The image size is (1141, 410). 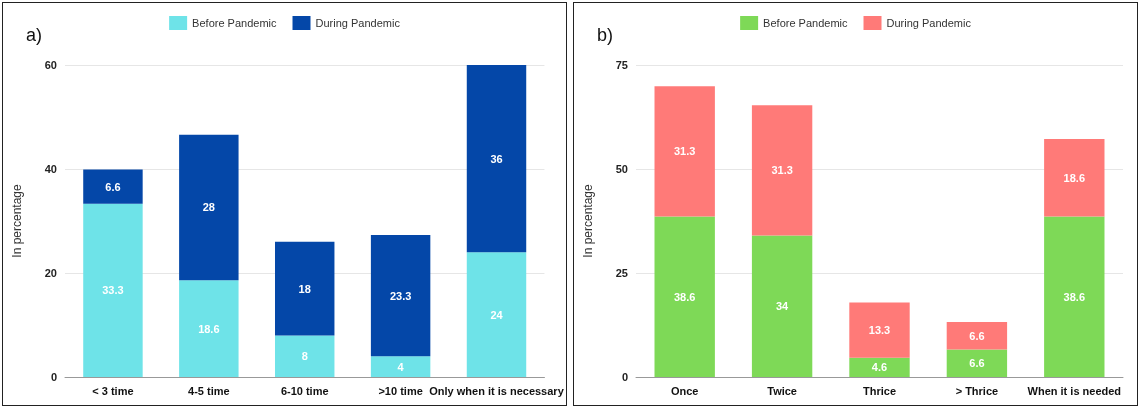 I want to click on data-label: 4, so click(x=401, y=366).